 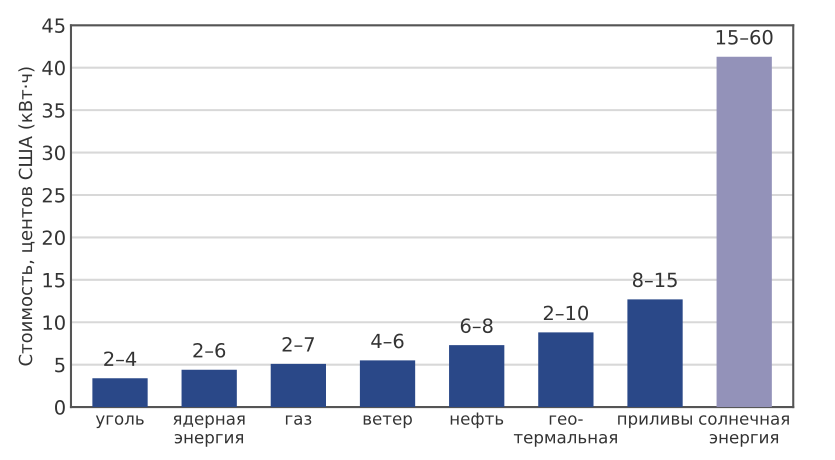 What do you see at coordinates (54, 322) in the screenshot?
I see `y-tick-label: 10` at bounding box center [54, 322].